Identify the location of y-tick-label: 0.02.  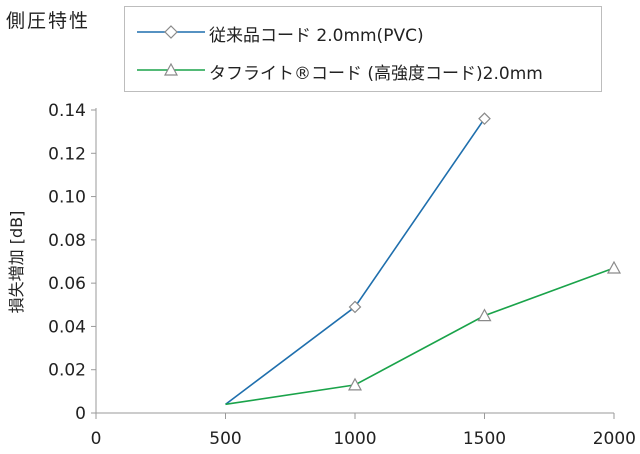
(67, 371).